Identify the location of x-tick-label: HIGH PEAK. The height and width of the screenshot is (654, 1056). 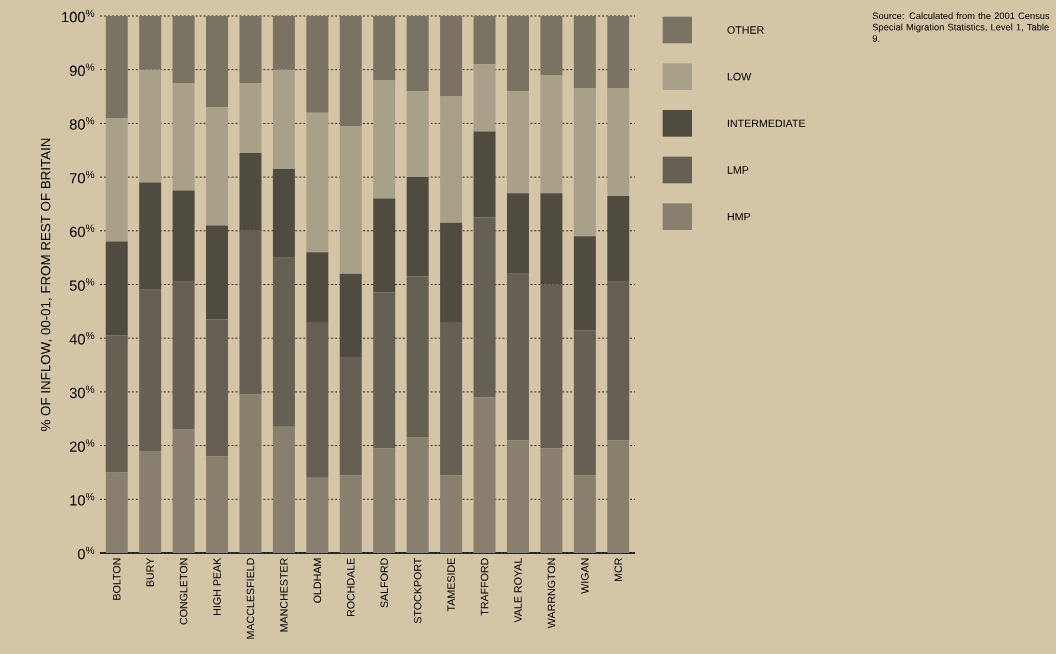
(217, 586).